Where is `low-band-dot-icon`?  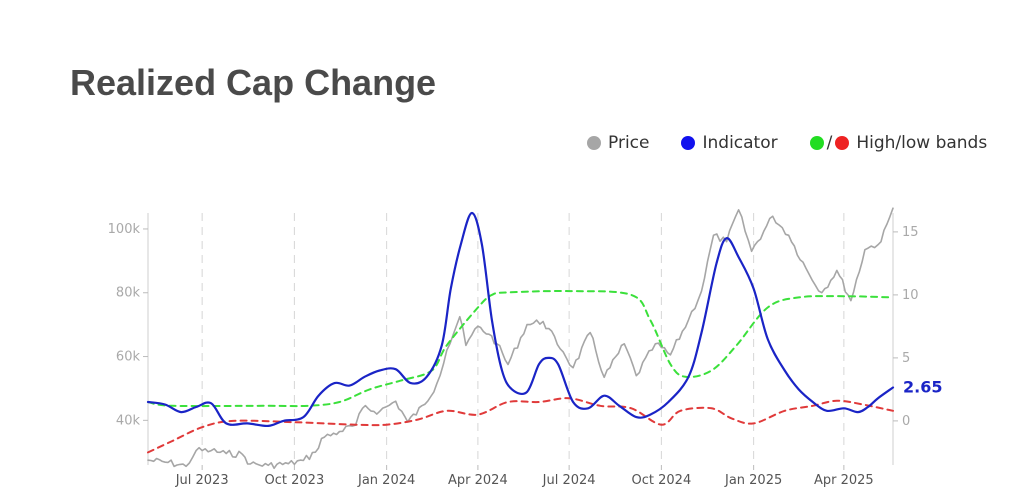
low-band-dot-icon is located at coordinates (842, 143).